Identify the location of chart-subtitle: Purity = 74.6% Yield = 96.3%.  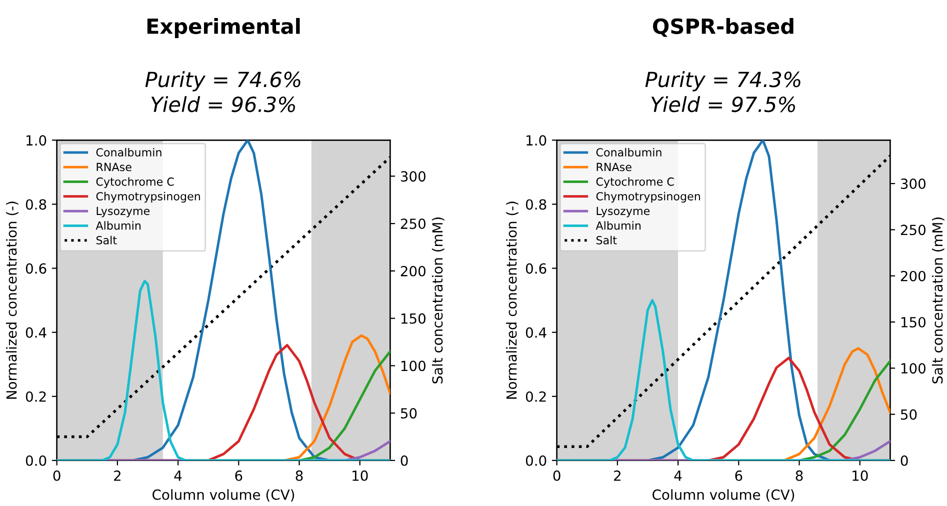
(222, 91).